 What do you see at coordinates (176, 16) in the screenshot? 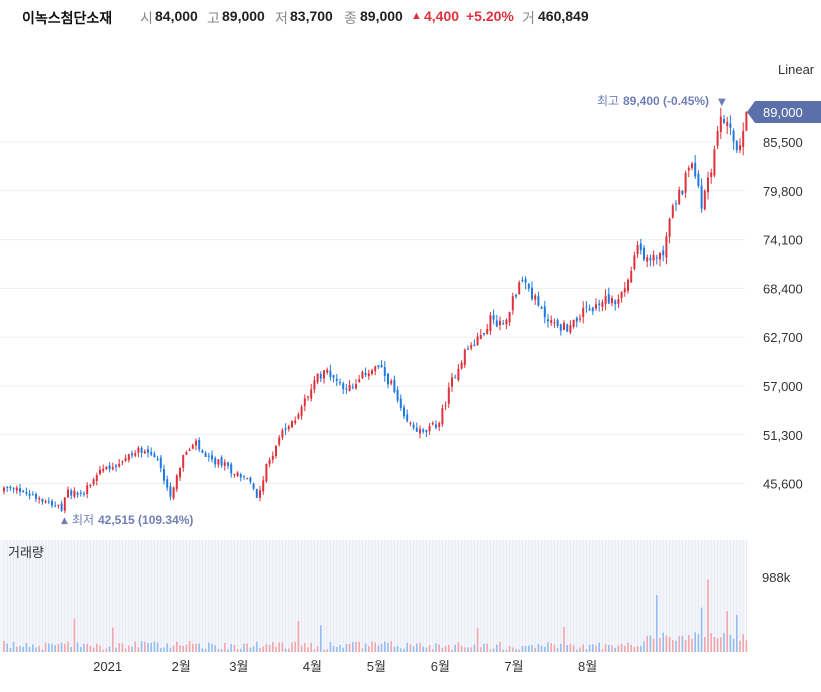
I see `open-value: 84,000` at bounding box center [176, 16].